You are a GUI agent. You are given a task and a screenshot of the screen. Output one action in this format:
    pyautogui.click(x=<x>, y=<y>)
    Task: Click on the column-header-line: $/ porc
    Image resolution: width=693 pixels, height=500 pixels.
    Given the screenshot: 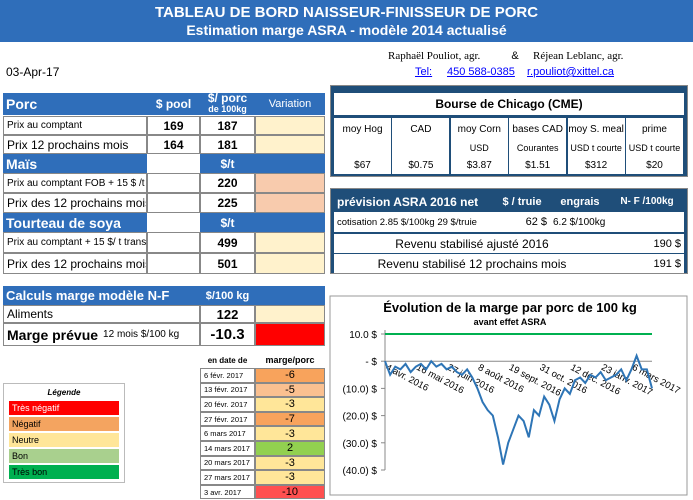 What is the action you would take?
    pyautogui.click(x=227, y=99)
    